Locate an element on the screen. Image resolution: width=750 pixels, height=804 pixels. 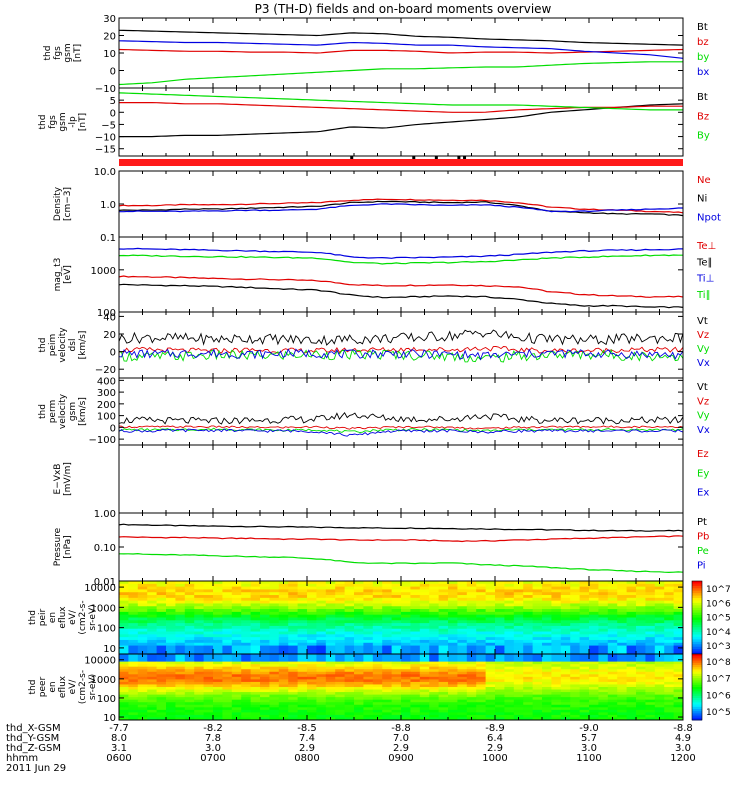
y-axis-label-line: thd is located at coordinates (33, 687).